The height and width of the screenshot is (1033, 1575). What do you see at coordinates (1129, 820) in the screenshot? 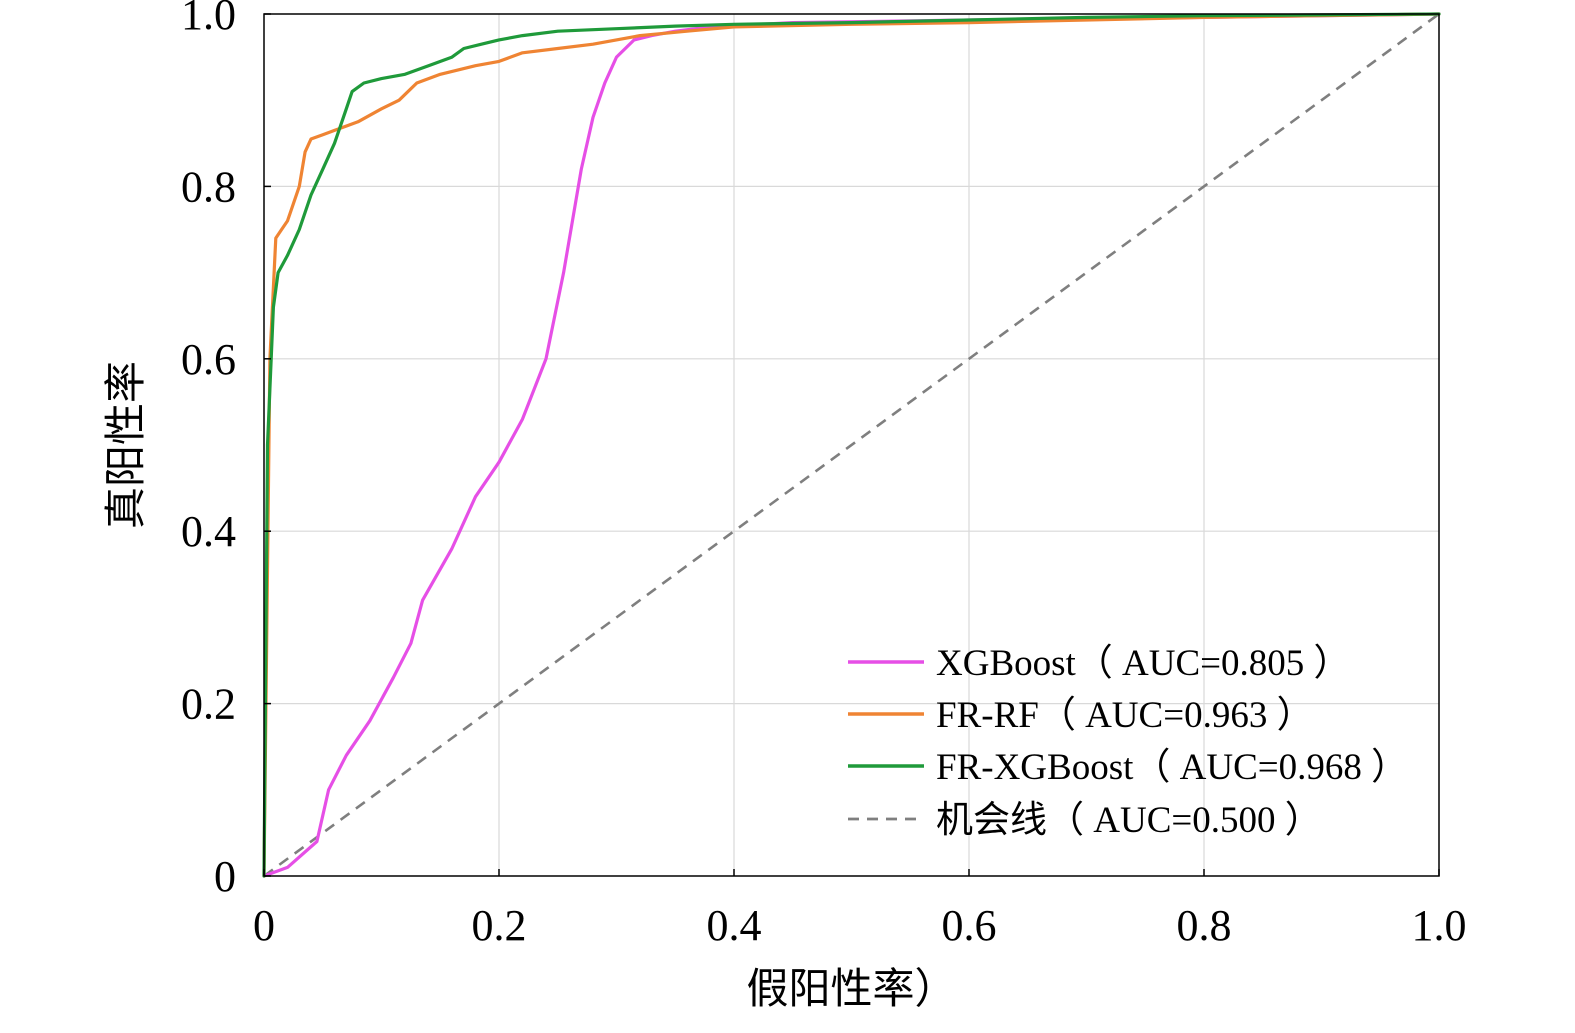
I see `legend-label-3: 机会线（ AUC=0.500 ）` at bounding box center [1129, 820].